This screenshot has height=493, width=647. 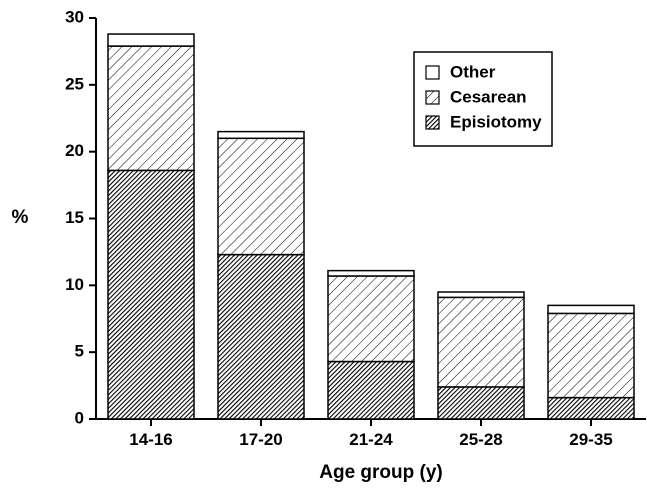 I want to click on y-axis-title: %, so click(x=20, y=217).